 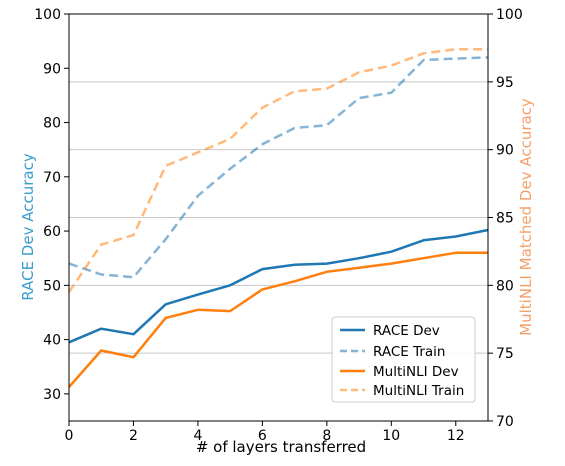 I want to click on right-tick-label: 100, so click(x=509, y=15).